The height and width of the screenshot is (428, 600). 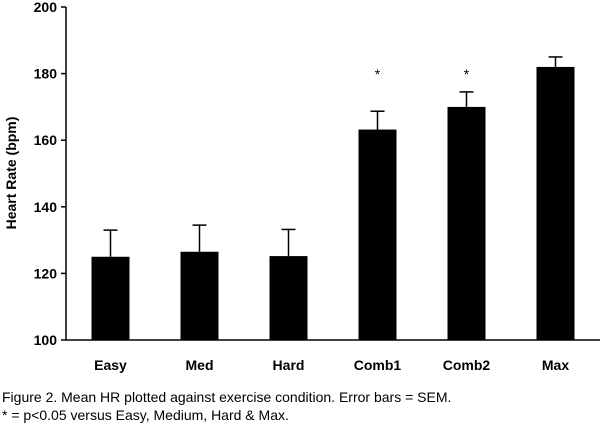 What do you see at coordinates (466, 223) in the screenshot?
I see `bar-comb2` at bounding box center [466, 223].